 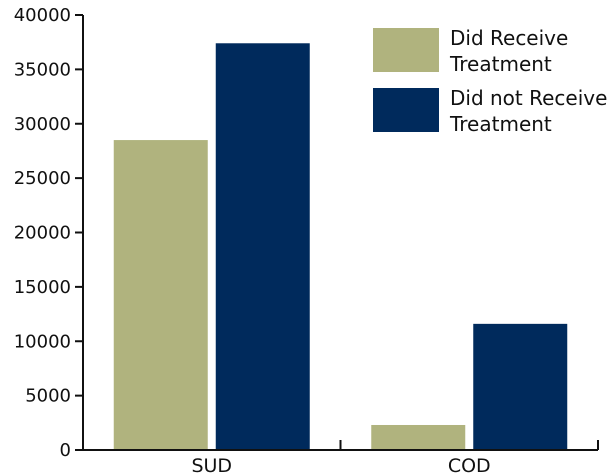 I want to click on y-tick-label: 35000, so click(x=42, y=69).